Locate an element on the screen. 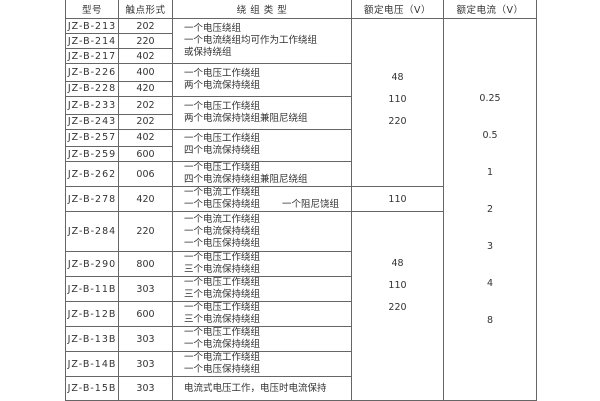 The image size is (600, 401). winding-line: 四个电流保持绕组兼阻尼绕组 is located at coordinates (246, 180).